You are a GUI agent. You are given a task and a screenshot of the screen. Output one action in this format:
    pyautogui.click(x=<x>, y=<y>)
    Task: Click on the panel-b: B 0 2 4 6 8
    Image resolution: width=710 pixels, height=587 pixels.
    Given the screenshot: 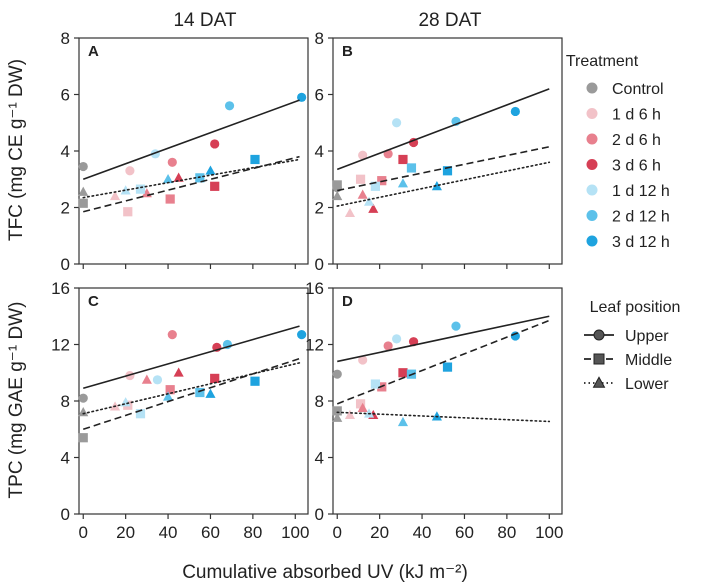 What is the action you would take?
    pyautogui.click(x=439, y=151)
    